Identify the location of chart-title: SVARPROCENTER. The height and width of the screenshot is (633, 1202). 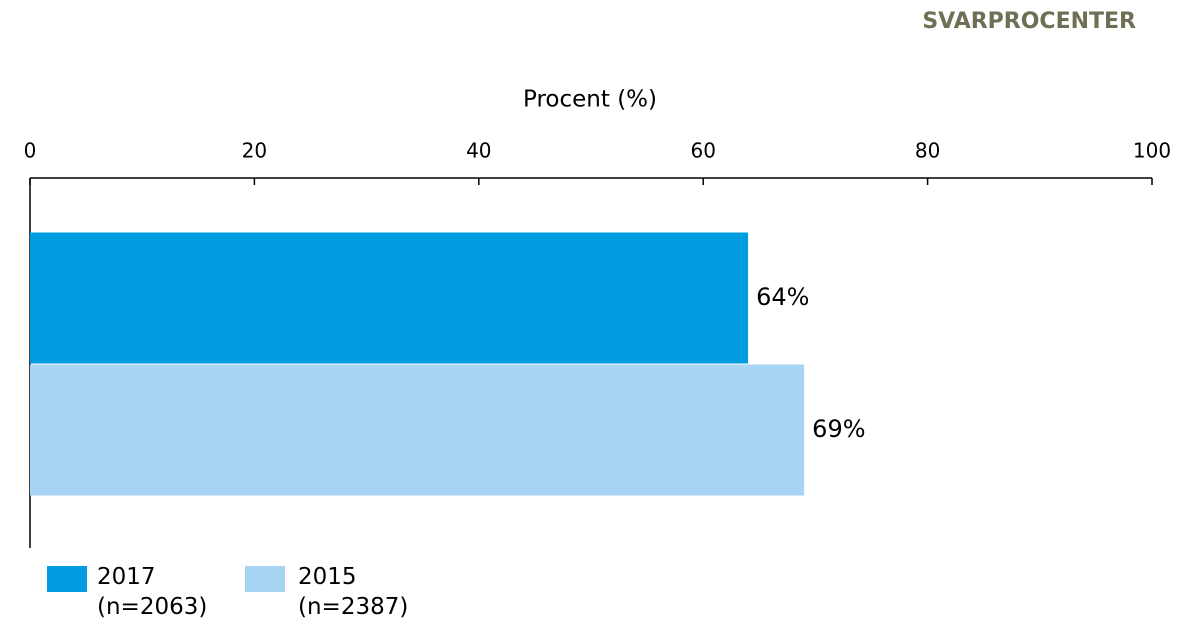
(1029, 21).